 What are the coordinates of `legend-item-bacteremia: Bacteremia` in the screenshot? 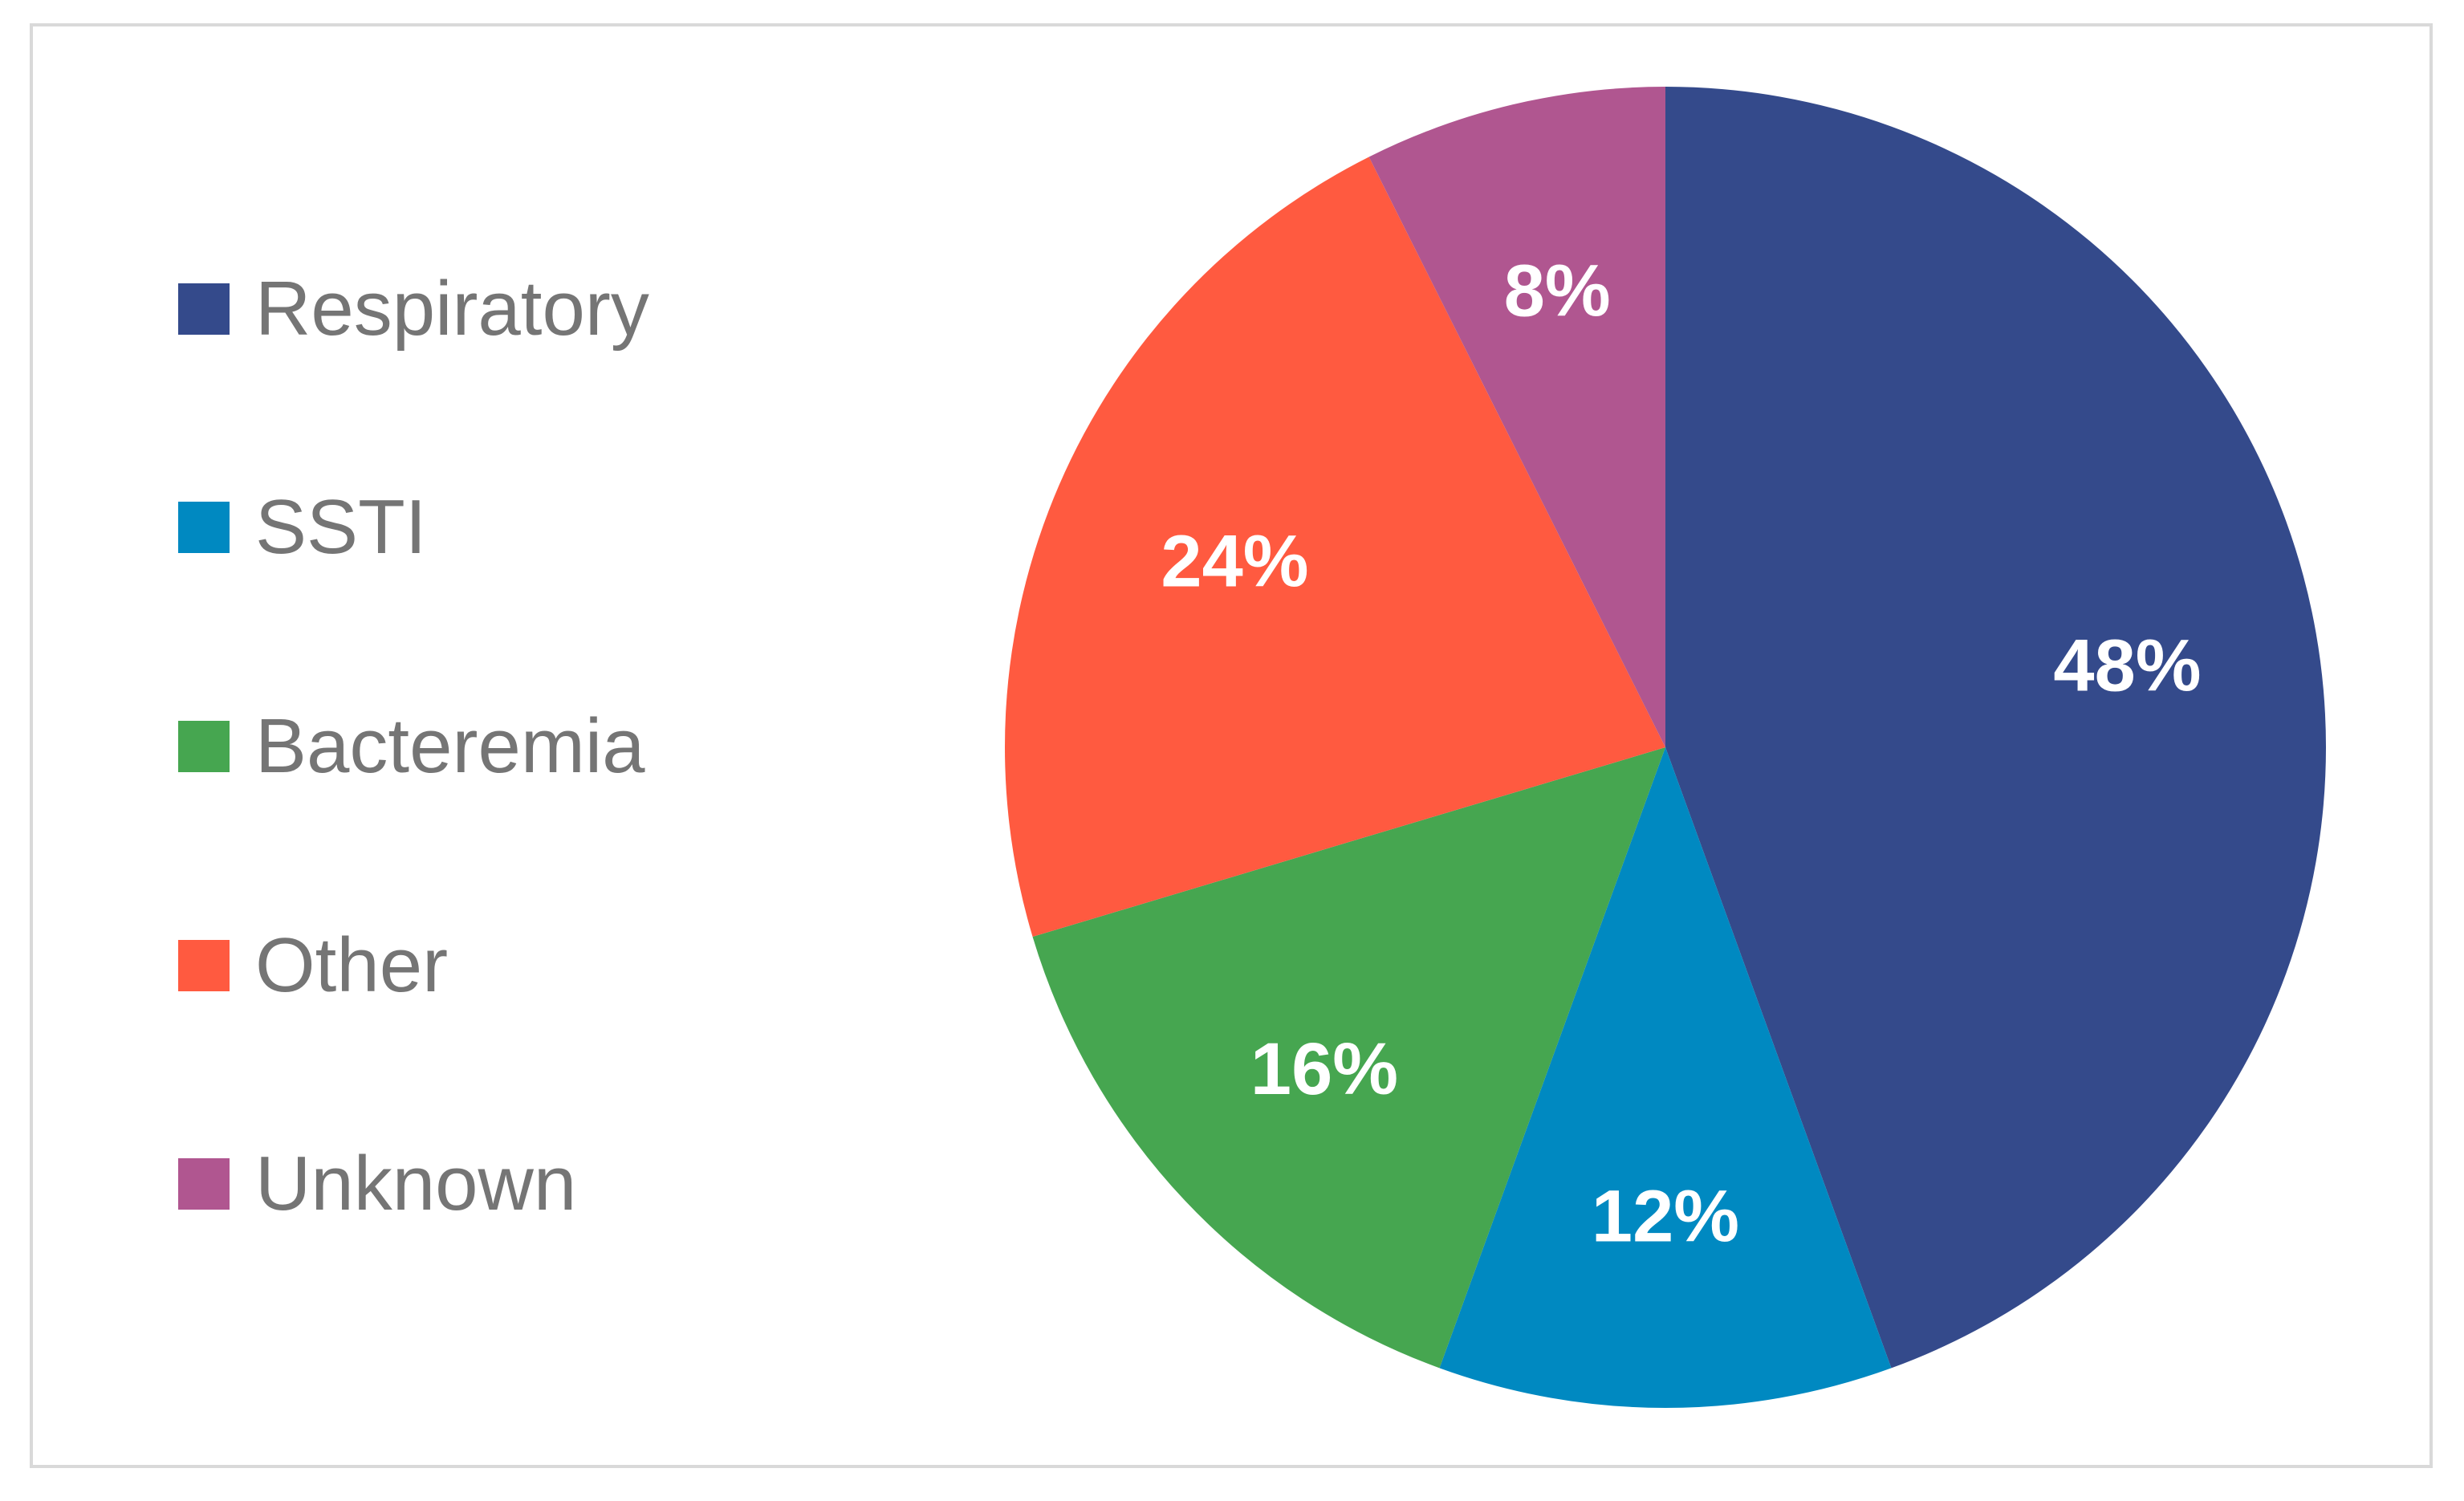 It's located at (411, 746).